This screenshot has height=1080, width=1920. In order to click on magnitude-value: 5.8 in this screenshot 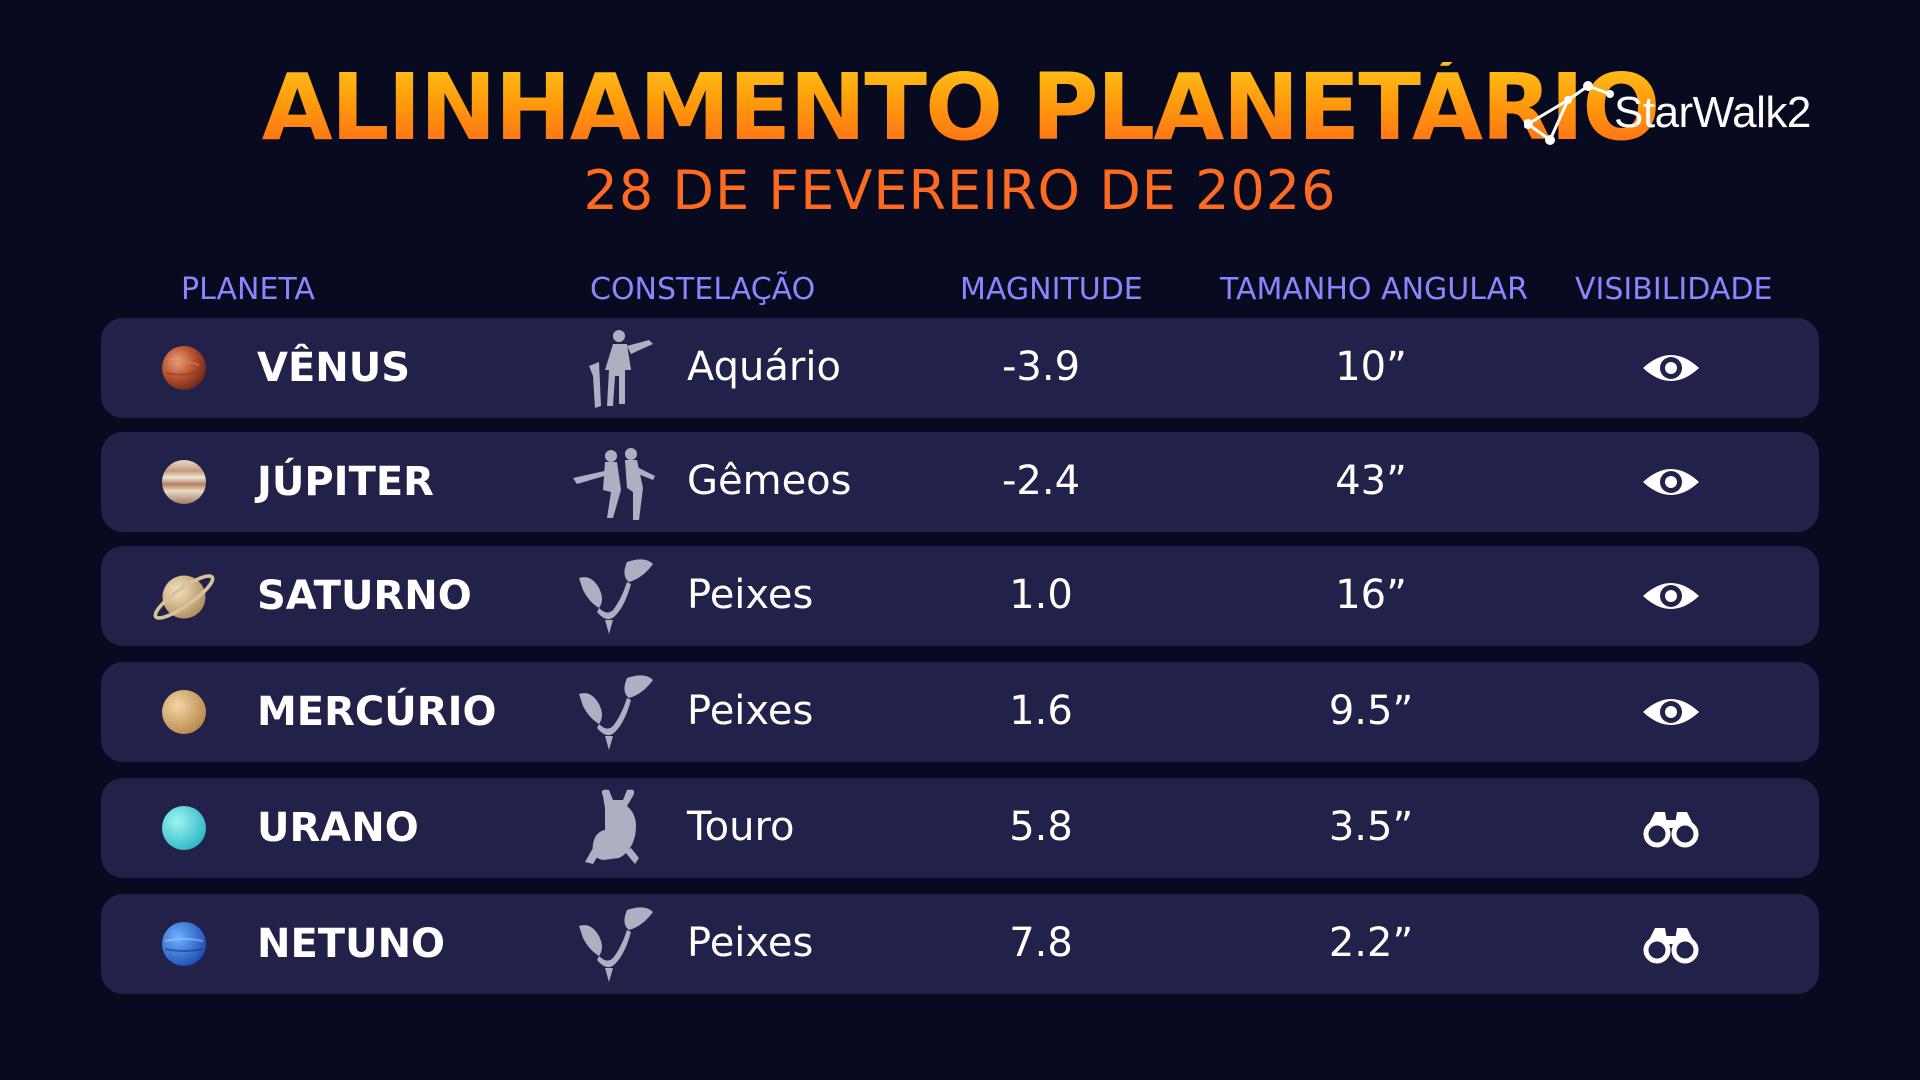, I will do `click(1041, 827)`.